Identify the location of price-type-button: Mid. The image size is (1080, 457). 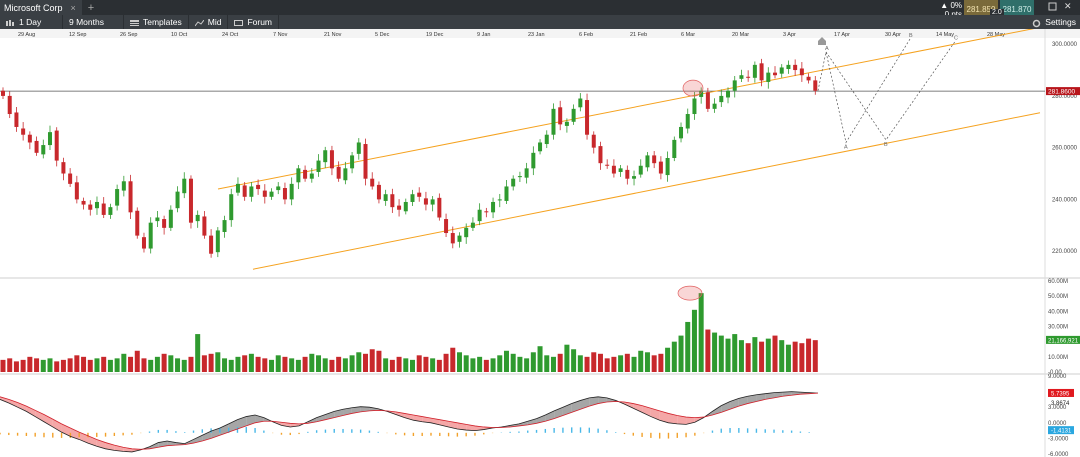
(209, 22).